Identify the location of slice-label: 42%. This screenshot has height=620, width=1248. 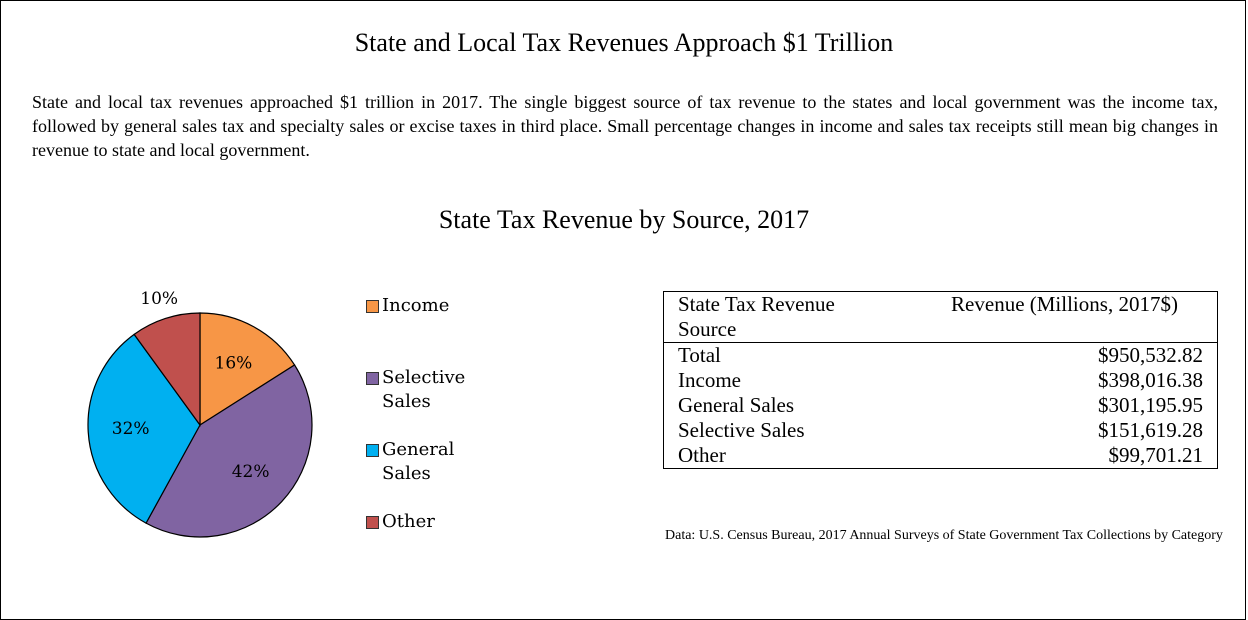
(251, 472).